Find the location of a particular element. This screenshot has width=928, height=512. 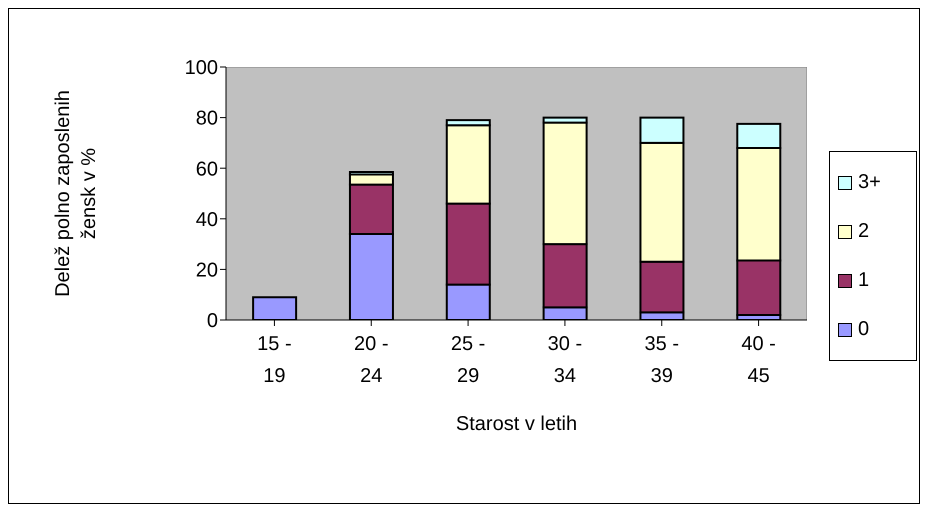

y-axis-title: Delež polno zaposlenih žensk v % is located at coordinates (76, 193).